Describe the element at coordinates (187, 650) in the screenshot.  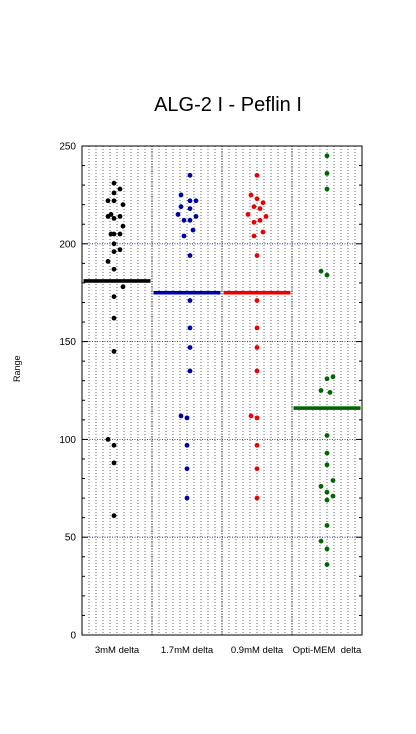
I see `x-category-label: 1.7mM delta` at that location.